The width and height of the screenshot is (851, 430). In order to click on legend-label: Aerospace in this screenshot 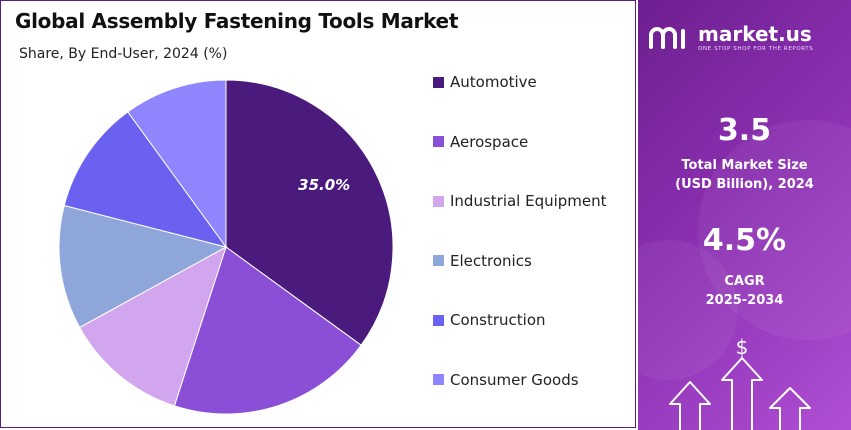, I will do `click(489, 141)`.